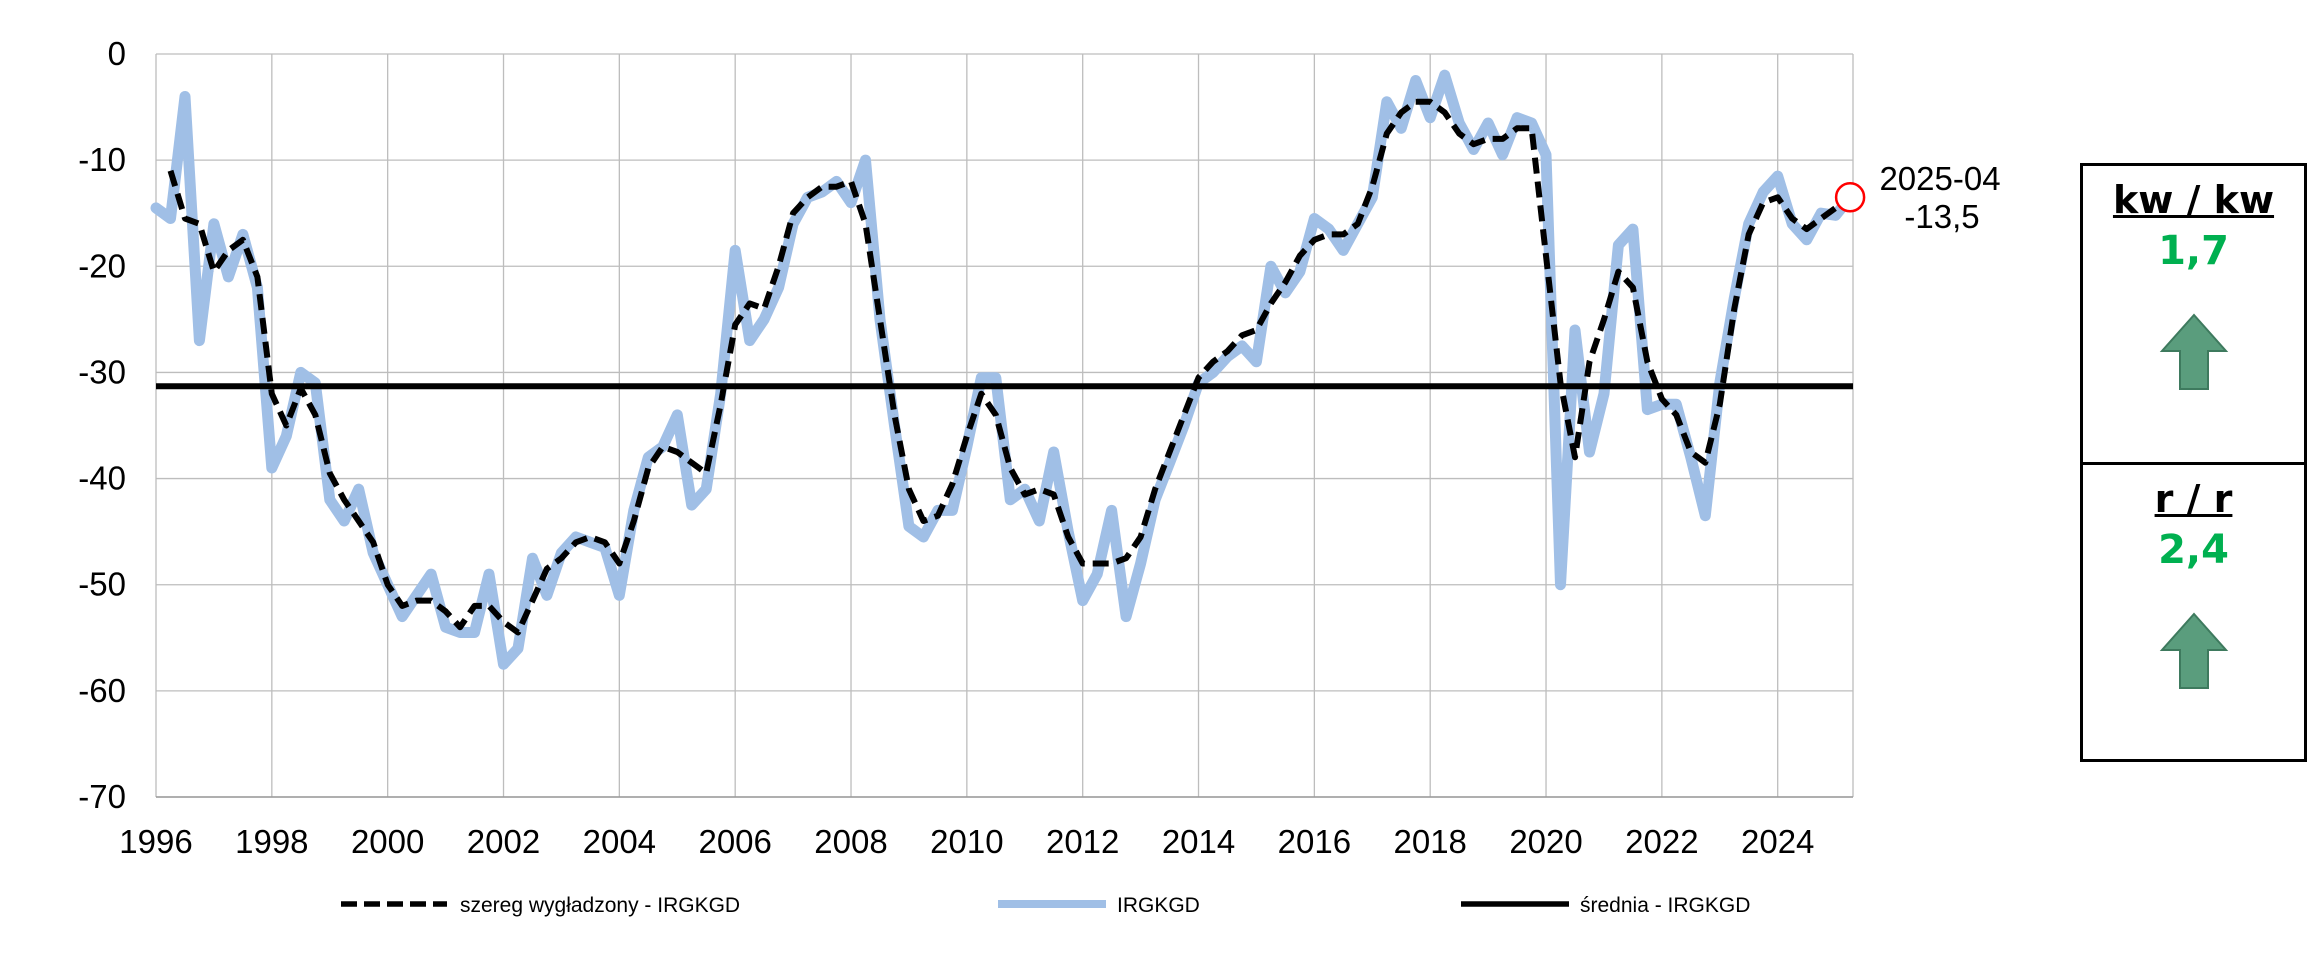  I want to click on x-tick-label: 2004, so click(619, 841).